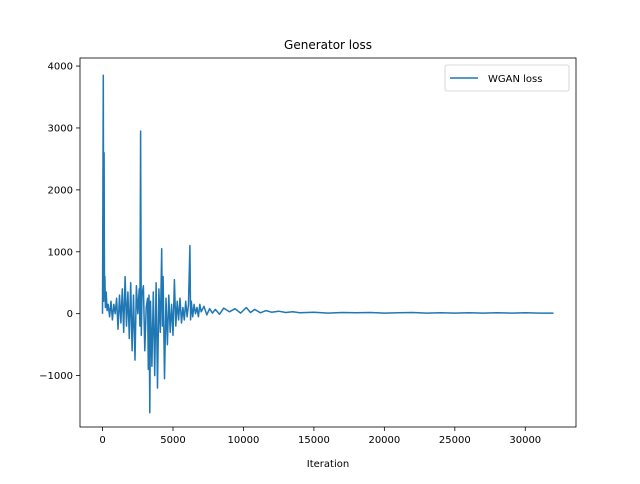 Image resolution: width=640 pixels, height=484 pixels. I want to click on x-tick-label: 0, so click(102, 440).